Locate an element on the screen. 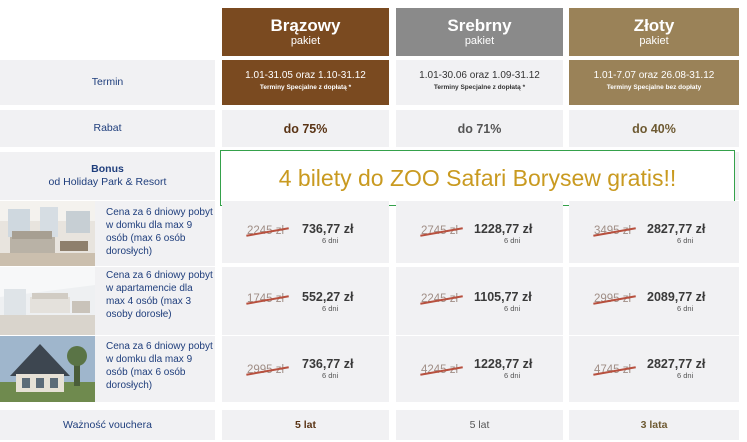 Image resolution: width=747 pixels, height=442 pixels. old-price: 3495 zł is located at coordinates (613, 231).